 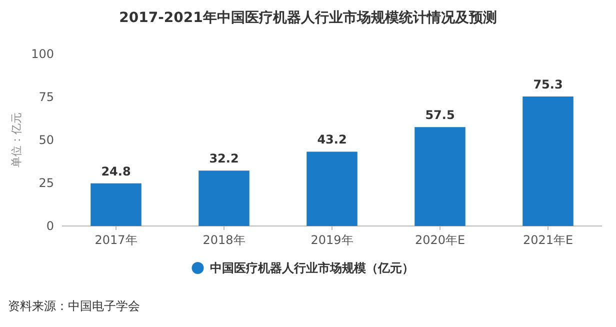 I want to click on x-tick-label: 2018年, so click(x=224, y=240).